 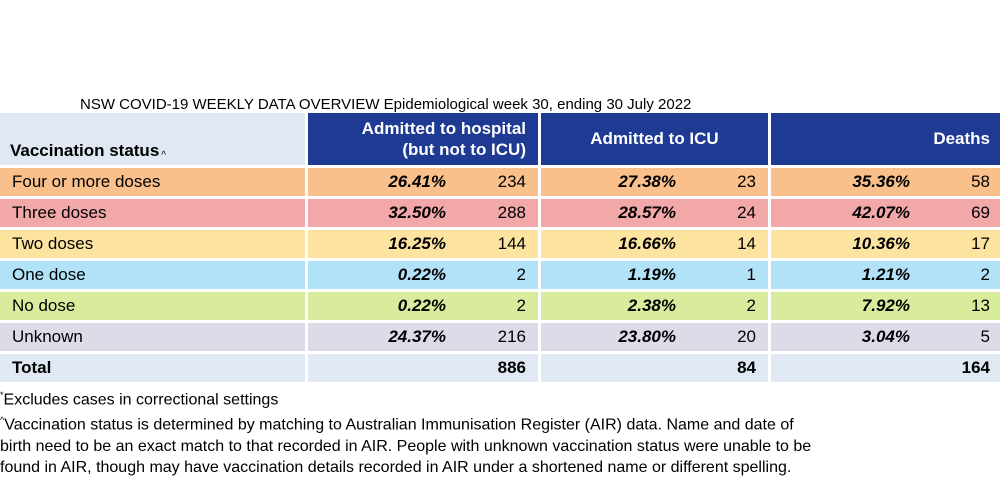 I want to click on icu-cell: 23.80% 20, so click(x=654, y=337).